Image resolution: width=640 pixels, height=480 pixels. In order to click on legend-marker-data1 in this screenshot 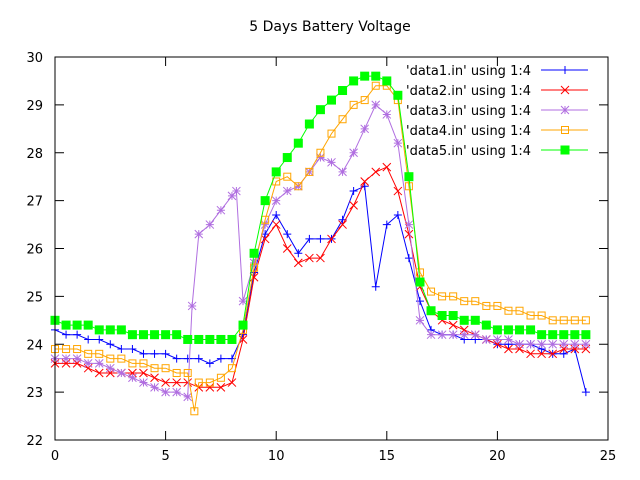, I will do `click(565, 70)`.